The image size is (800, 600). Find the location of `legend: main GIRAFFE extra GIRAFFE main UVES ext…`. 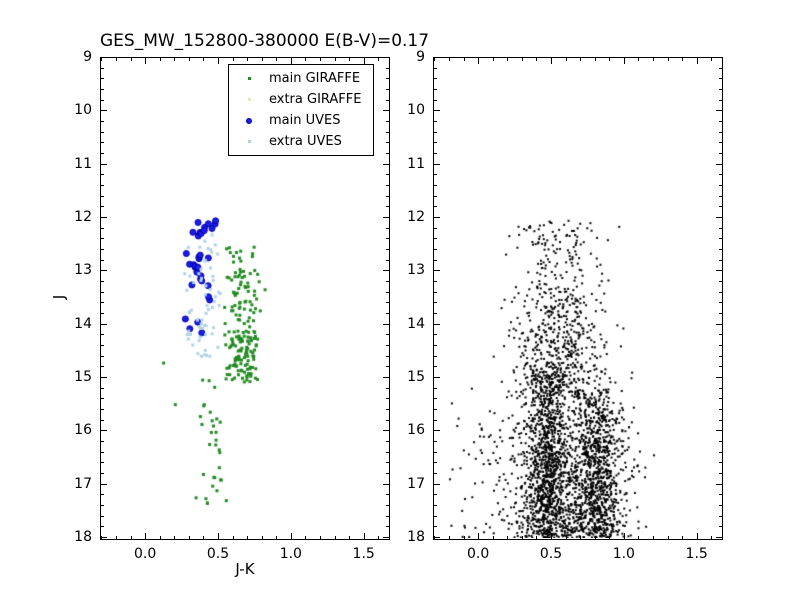

legend: main GIRAFFE extra GIRAFFE main UVES ext… is located at coordinates (301, 110).